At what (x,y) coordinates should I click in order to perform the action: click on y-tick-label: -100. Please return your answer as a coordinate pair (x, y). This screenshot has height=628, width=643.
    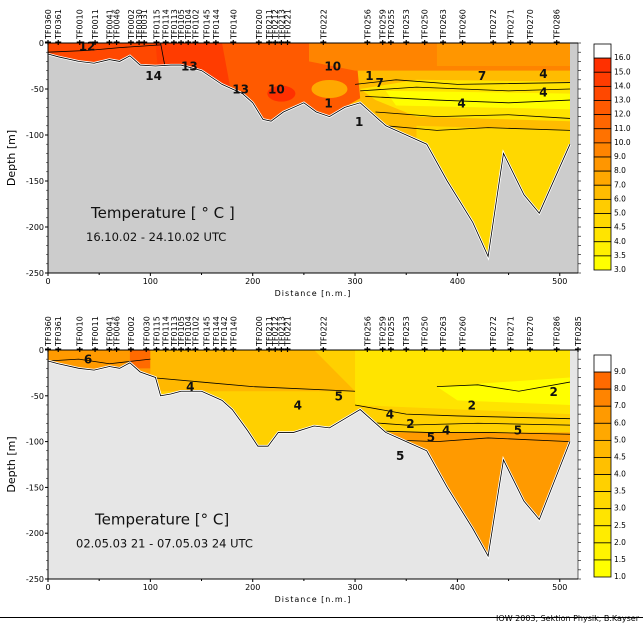
    Looking at the image, I should click on (35, 135).